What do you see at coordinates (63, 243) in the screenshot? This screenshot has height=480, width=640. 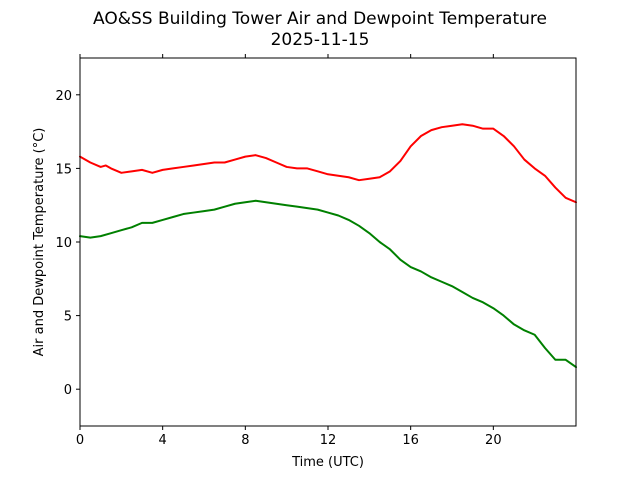 I see `y-tick-label: 10` at bounding box center [63, 243].